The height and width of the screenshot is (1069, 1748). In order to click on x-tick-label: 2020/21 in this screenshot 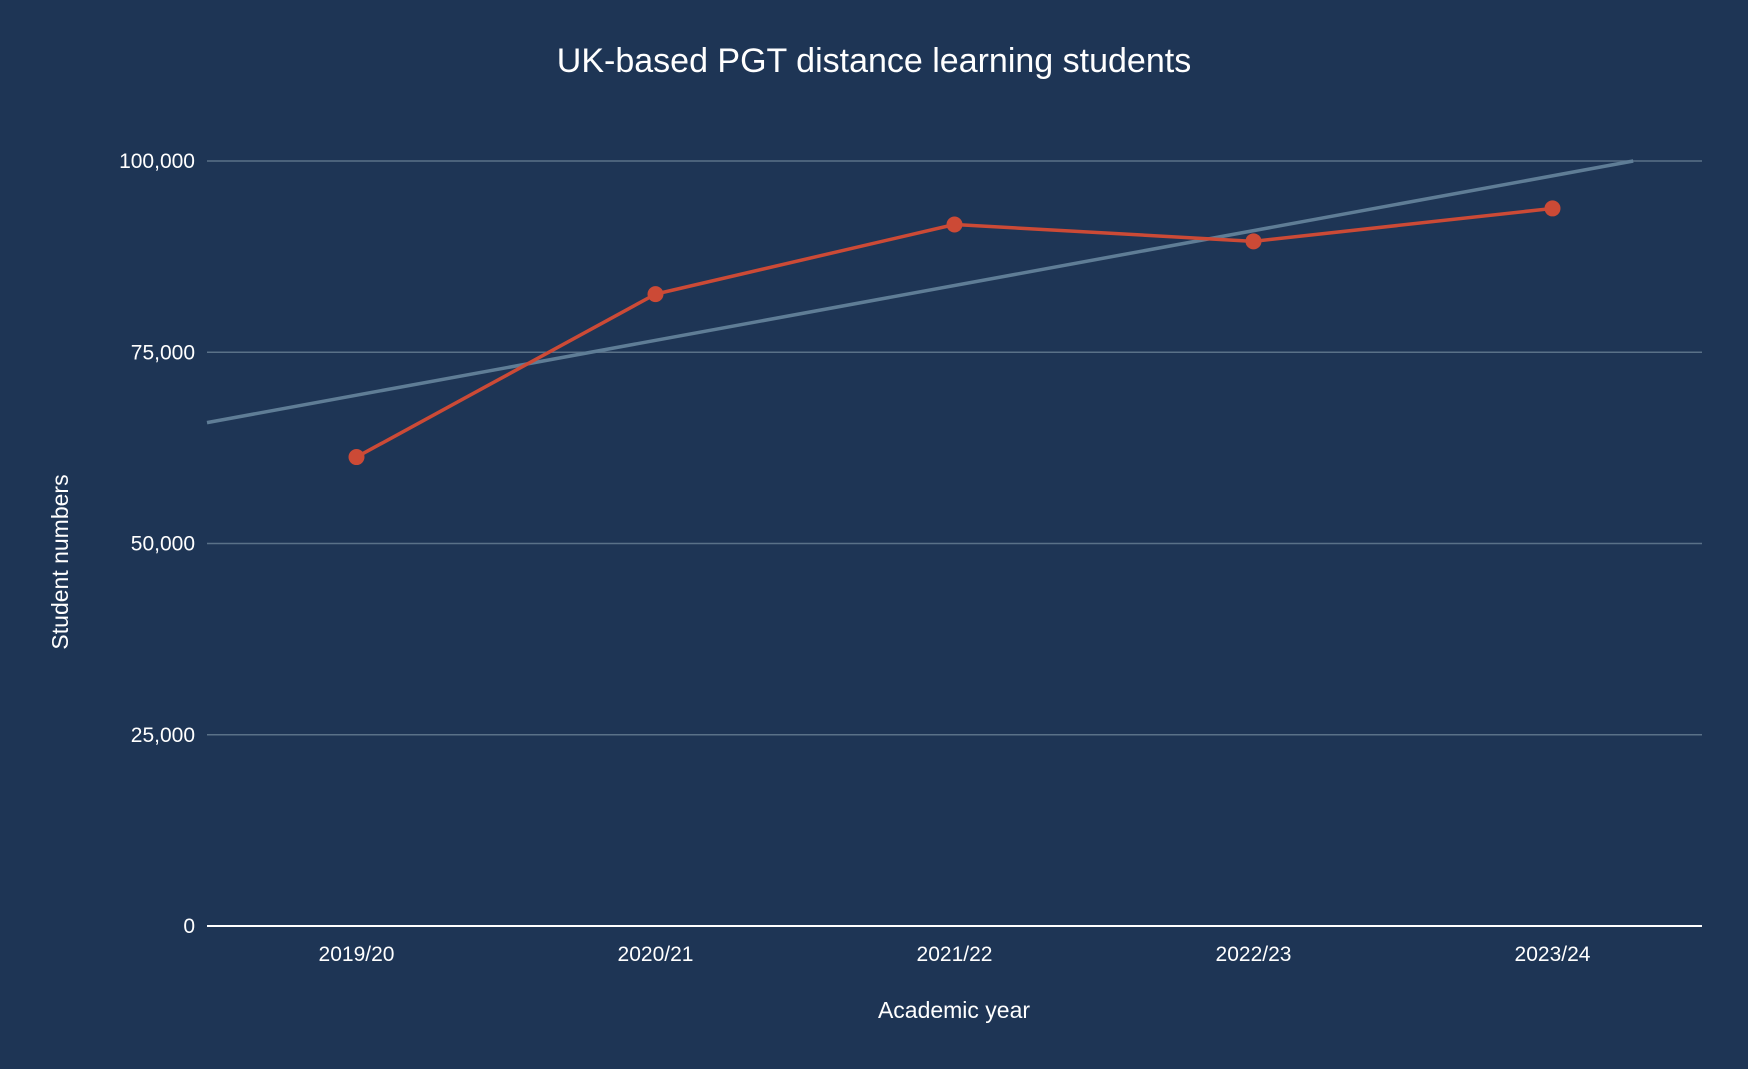, I will do `click(656, 954)`.